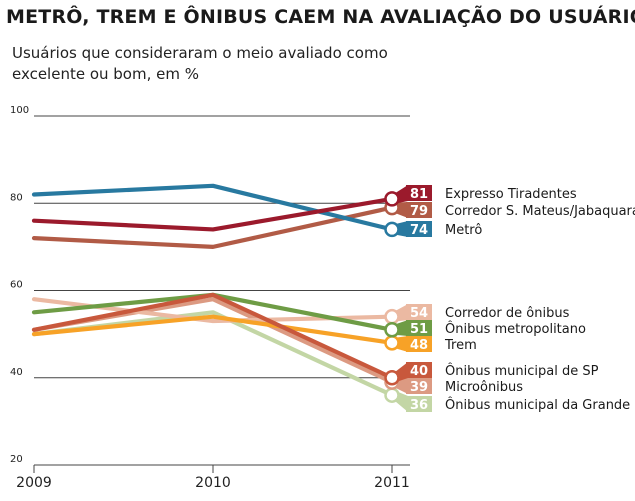 The width and height of the screenshot is (635, 501). Describe the element at coordinates (19, 110) in the screenshot. I see `y-tick-label: 100` at that location.